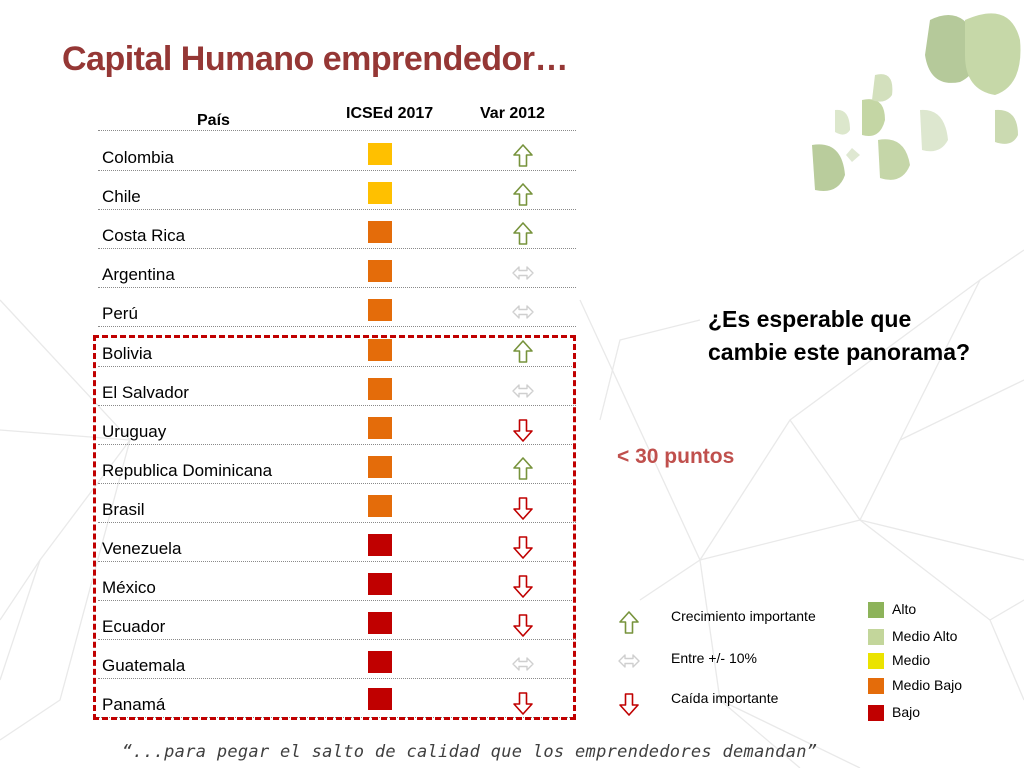  What do you see at coordinates (839, 352) in the screenshot?
I see `question-line-2: cambie este panorama?` at bounding box center [839, 352].